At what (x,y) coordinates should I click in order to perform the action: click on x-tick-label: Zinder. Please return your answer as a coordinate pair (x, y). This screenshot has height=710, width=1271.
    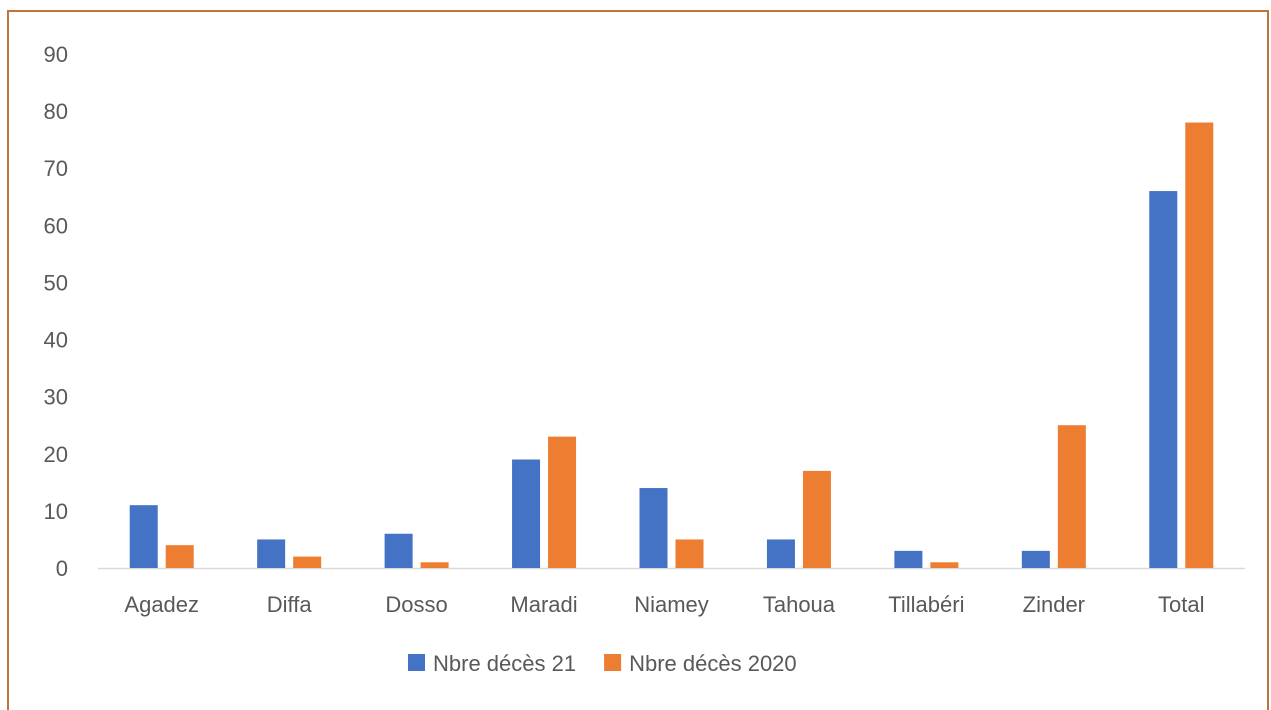
    Looking at the image, I should click on (1054, 604).